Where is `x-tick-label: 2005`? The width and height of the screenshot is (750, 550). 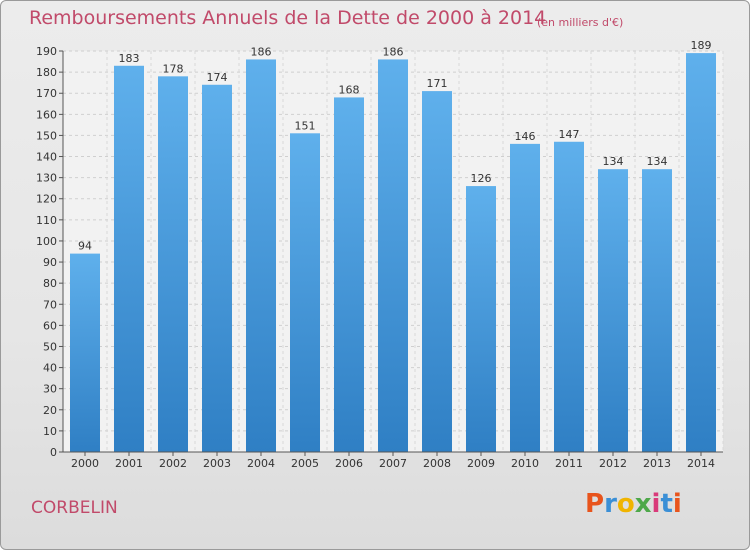
x-tick-label: 2005 is located at coordinates (305, 463).